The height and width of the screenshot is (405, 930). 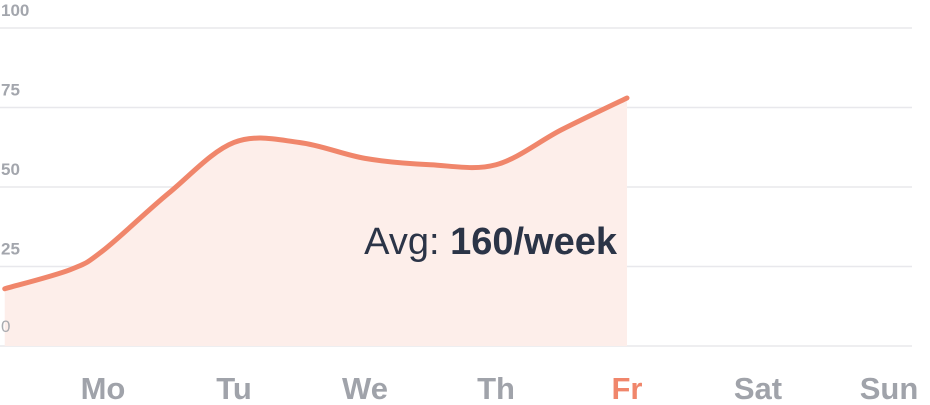 What do you see at coordinates (407, 242) in the screenshot?
I see `average-prefix: Avg:` at bounding box center [407, 242].